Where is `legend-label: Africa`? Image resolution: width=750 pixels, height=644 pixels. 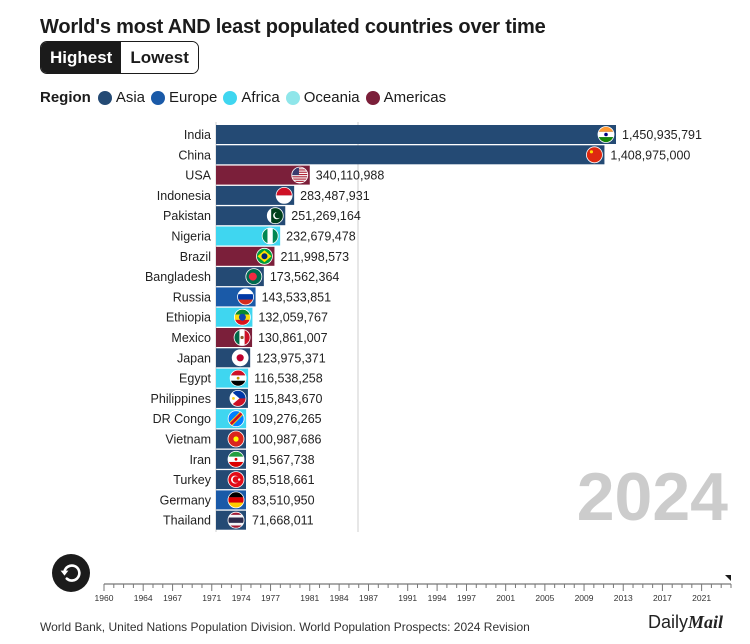
legend-label: Africa is located at coordinates (260, 97).